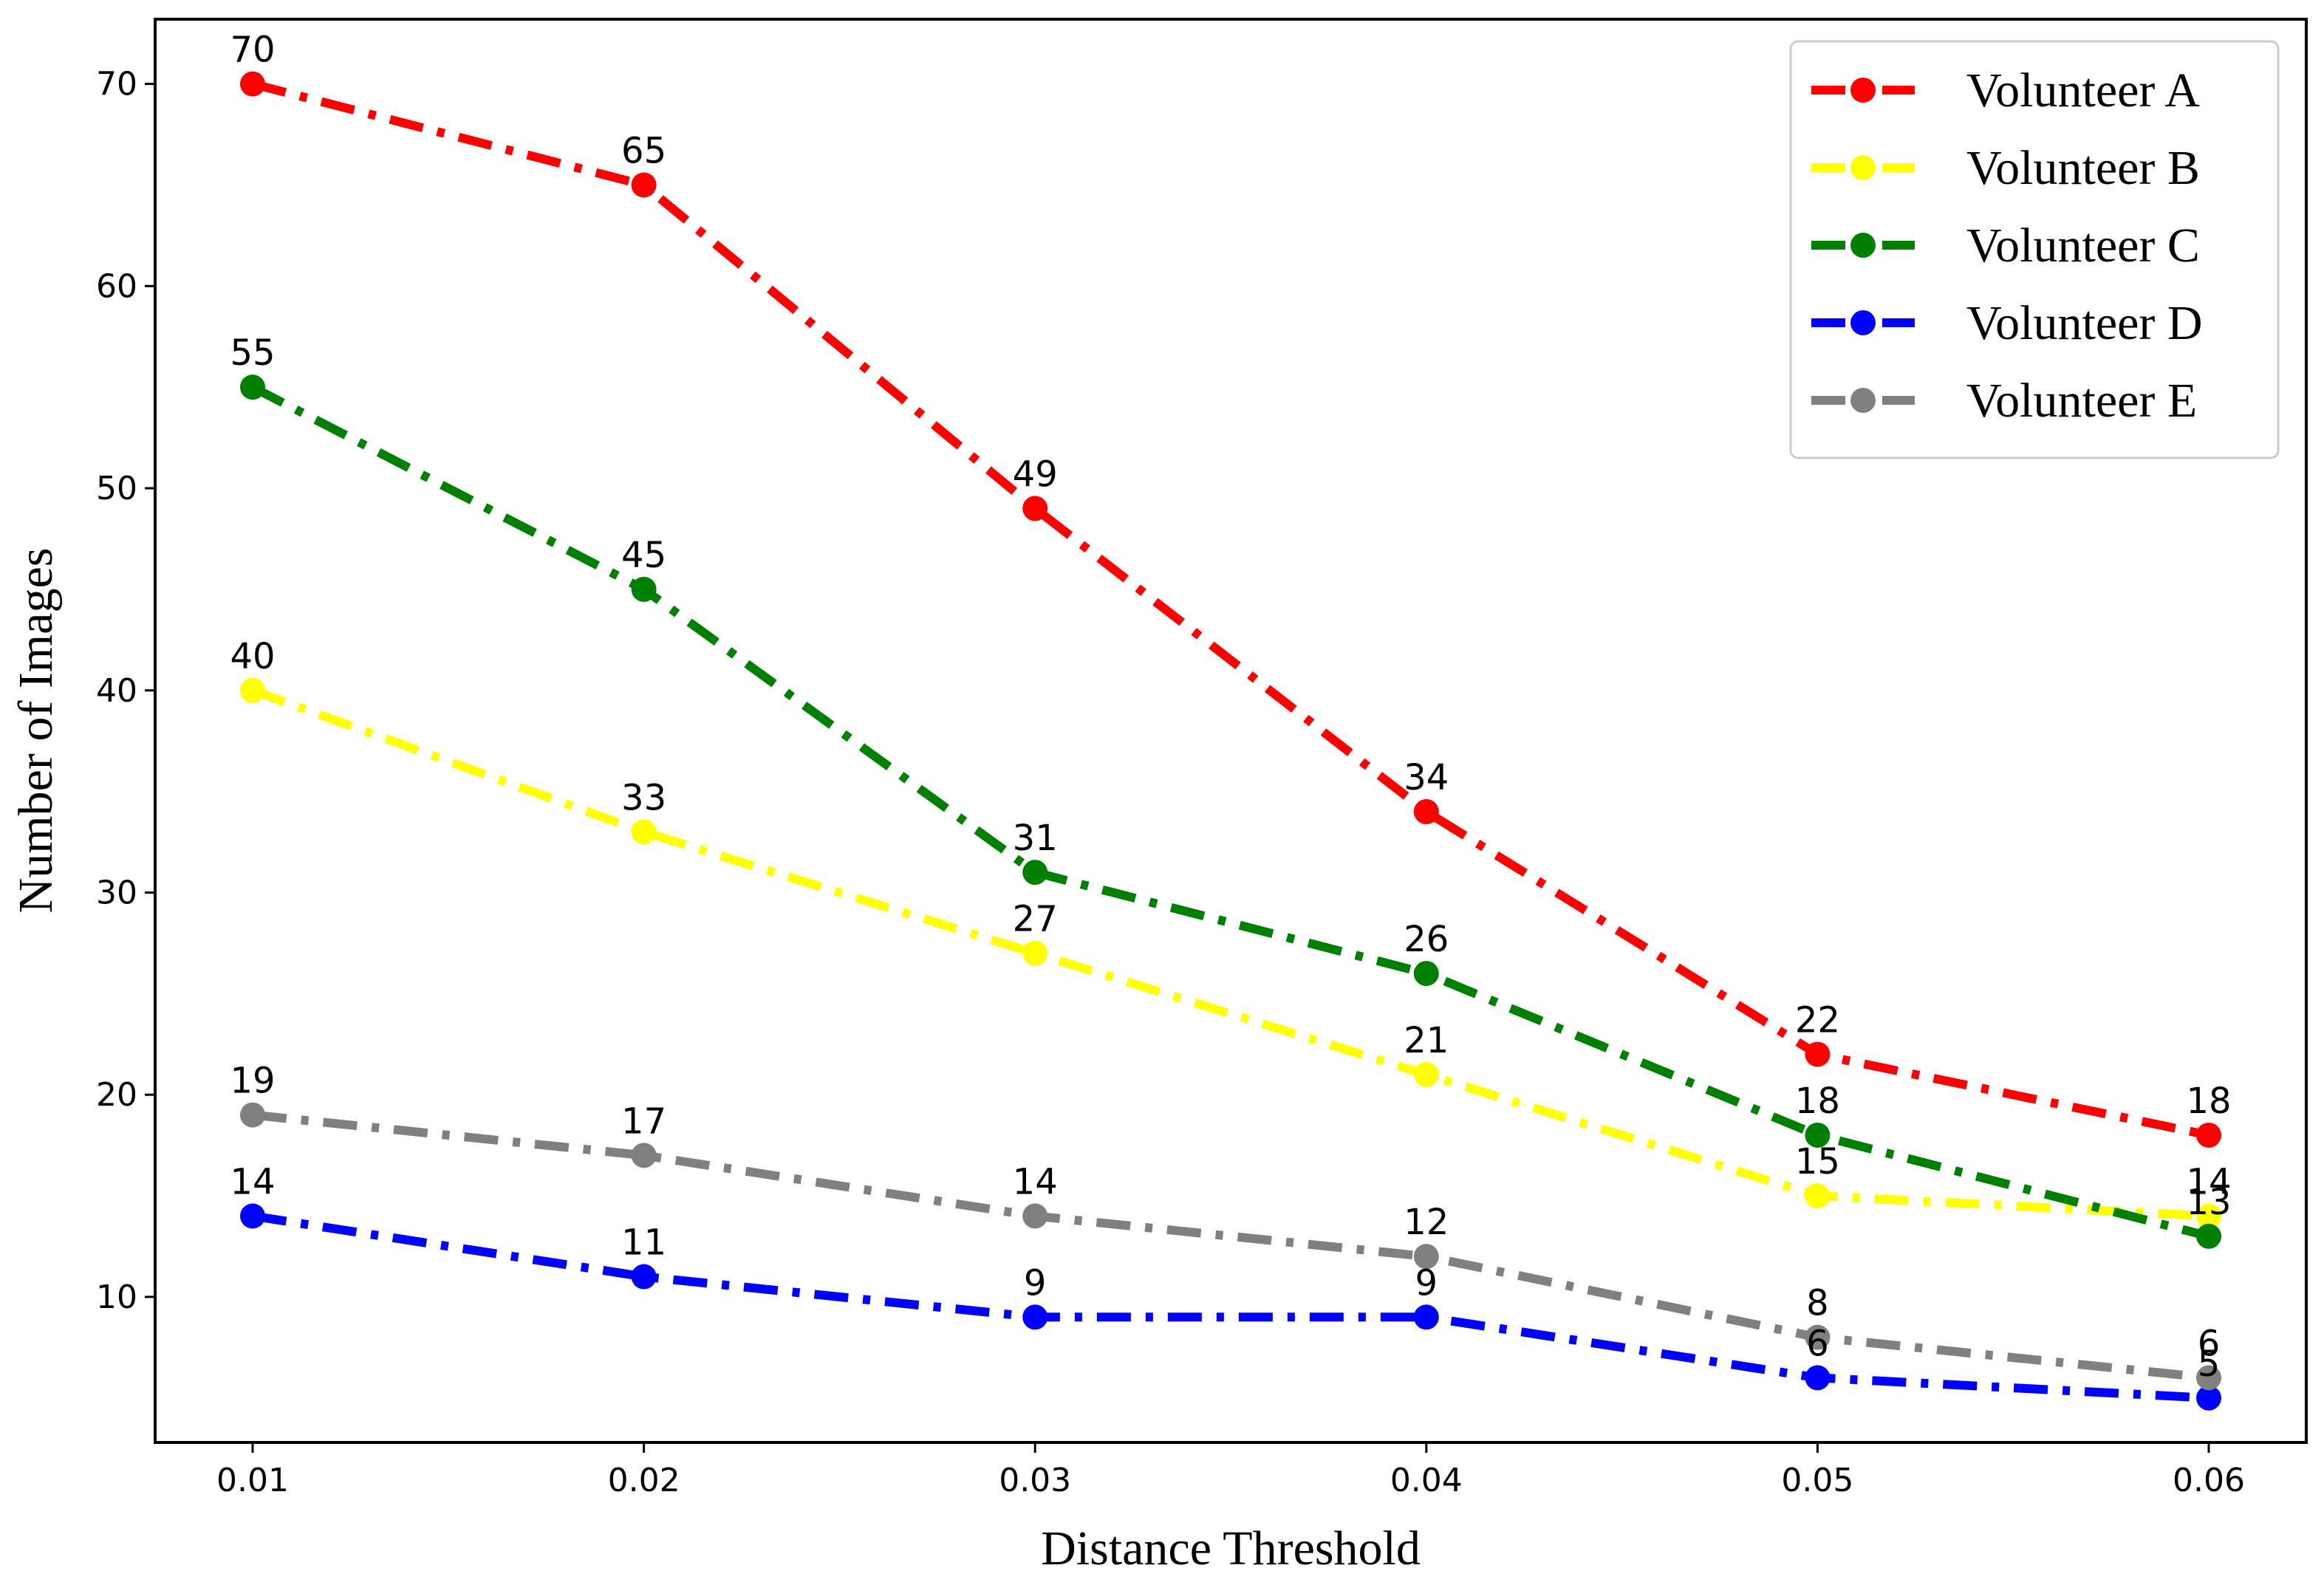  Describe the element at coordinates (1817, 1102) in the screenshot. I see `volunteer-c-value-label: 18` at that location.